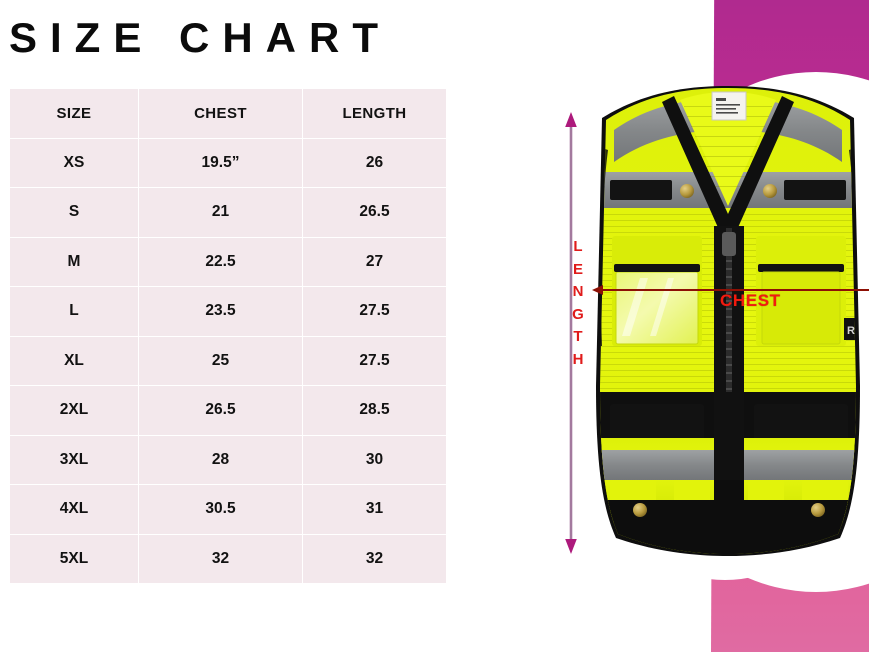 The height and width of the screenshot is (652, 869). I want to click on pocket-left-zip, so click(657, 268).